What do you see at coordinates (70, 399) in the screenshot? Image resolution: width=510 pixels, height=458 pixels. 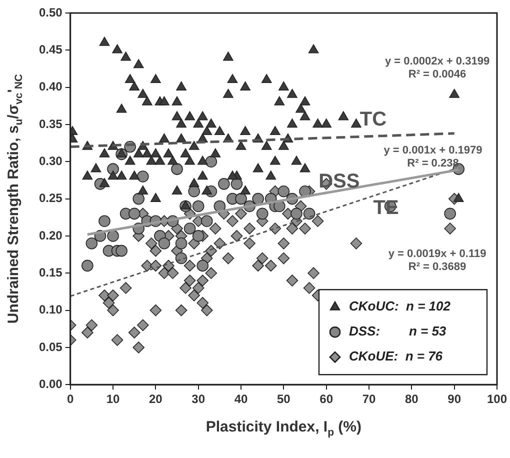 I see `x-tick-label: 0` at bounding box center [70, 399].